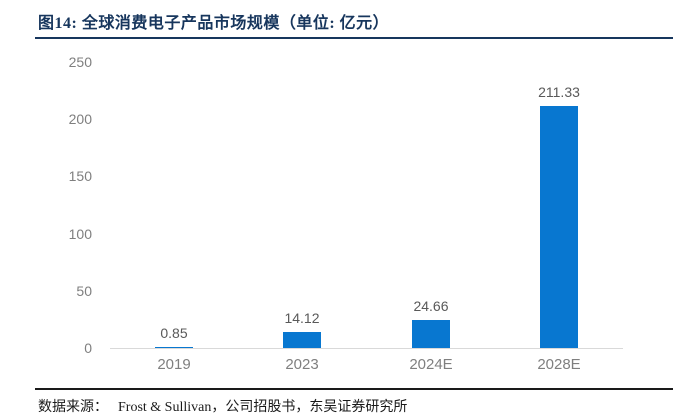 Image resolution: width=693 pixels, height=418 pixels. Describe the element at coordinates (80, 233) in the screenshot. I see `y-axis-tick-label: 100` at that location.